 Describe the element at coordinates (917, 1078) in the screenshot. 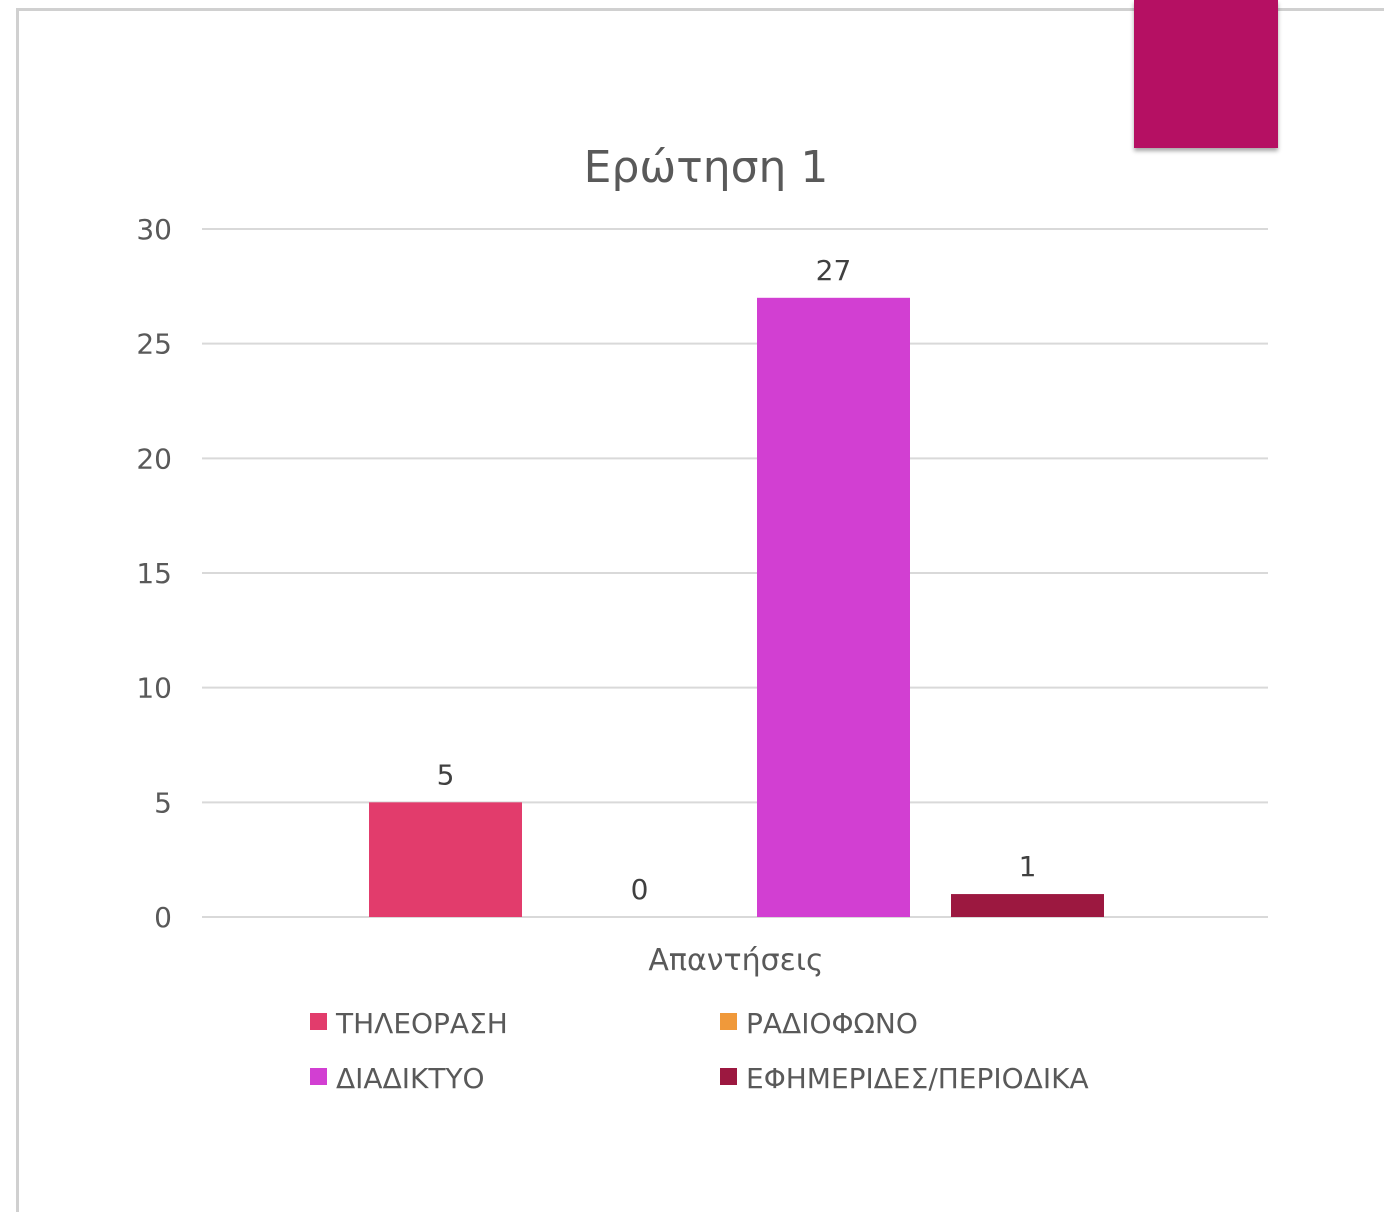

I see `legend-label: ΕΦΗΜΕΡΙΔΕΣ/ΠΕΡΙΟΔΙΚΑ` at that location.